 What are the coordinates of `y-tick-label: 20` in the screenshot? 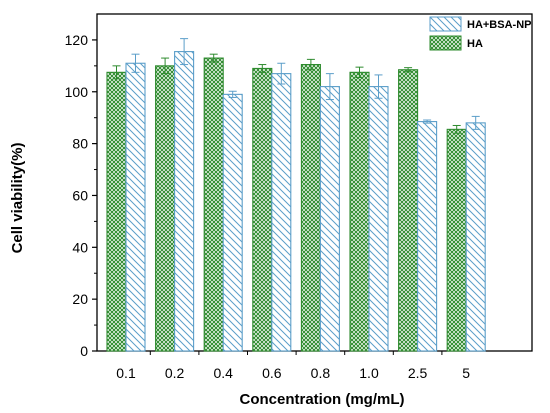 It's located at (80, 299).